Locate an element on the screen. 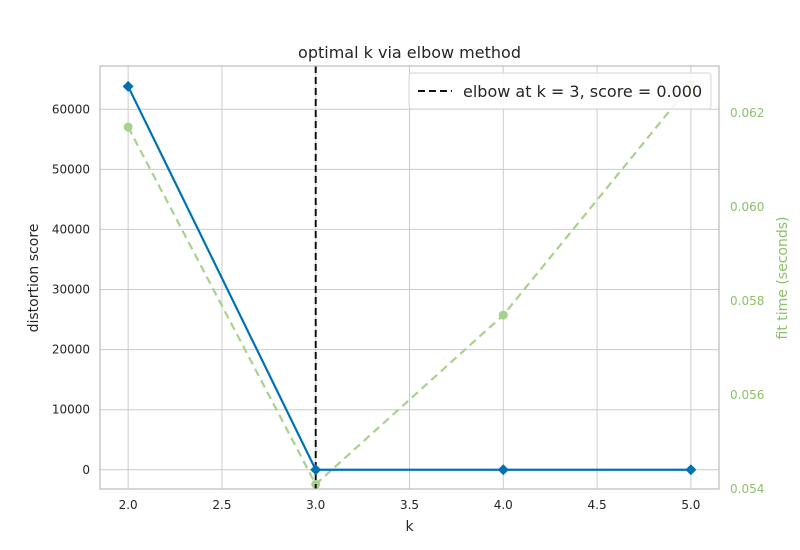  legend-box is located at coordinates (560, 91).